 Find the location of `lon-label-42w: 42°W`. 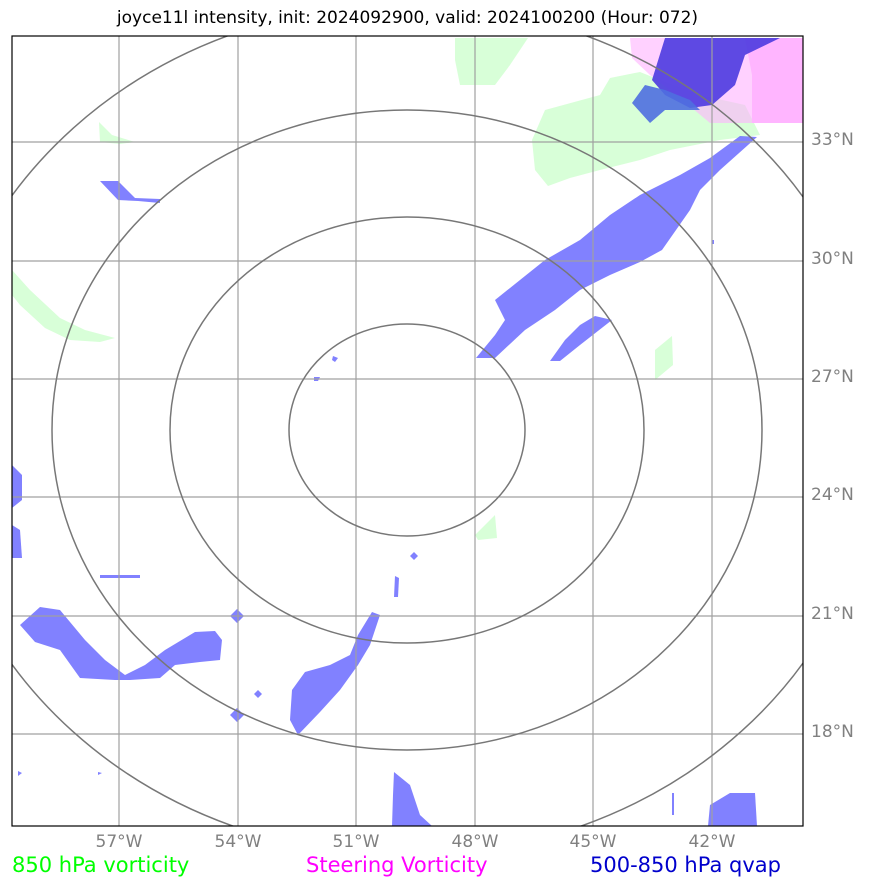

lon-label-42w: 42°W is located at coordinates (712, 842).